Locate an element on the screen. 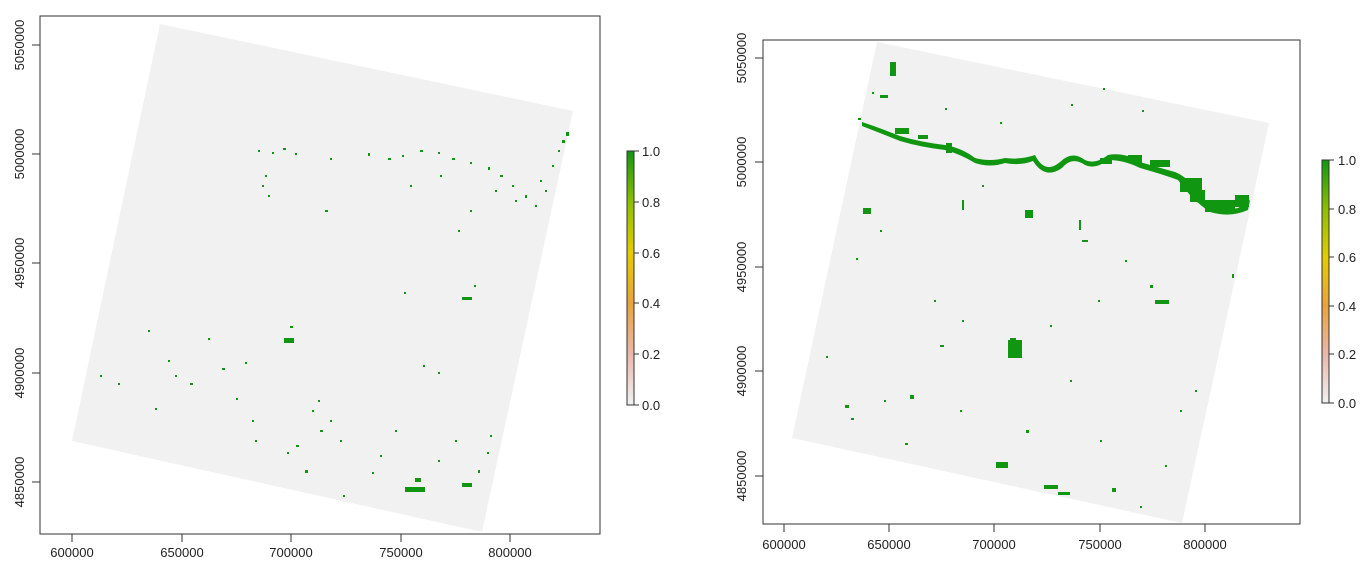 Image resolution: width=1369 pixels, height=567 pixels. right-y-tick-label: 5000000 is located at coordinates (741, 162).